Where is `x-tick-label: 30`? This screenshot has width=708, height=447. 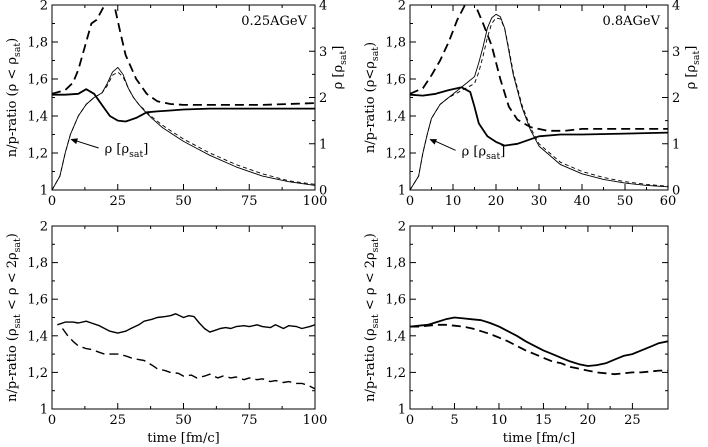 x-tick-label: 30 is located at coordinates (539, 201).